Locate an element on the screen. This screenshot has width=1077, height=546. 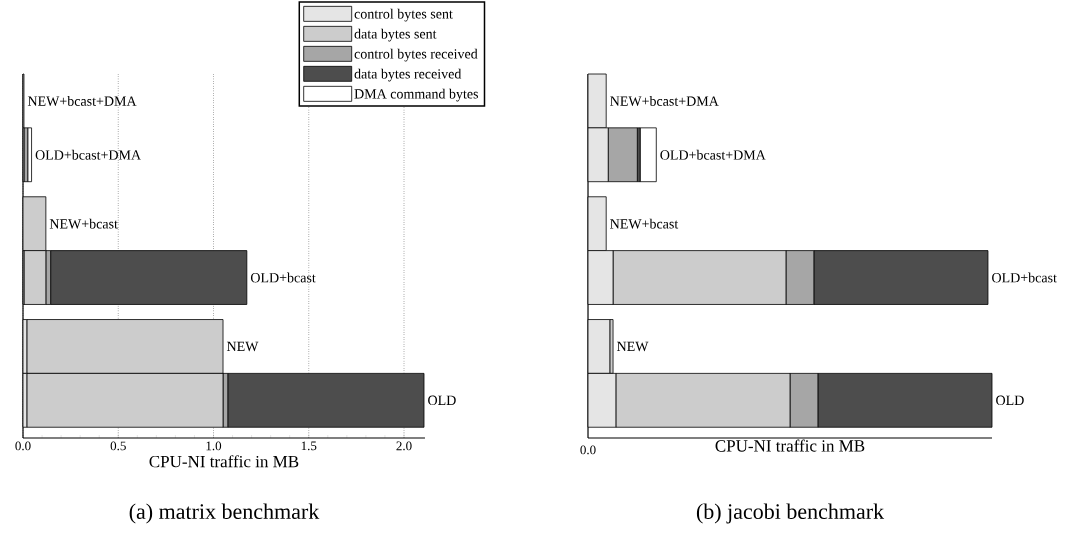
legend-label: DMA command bytes is located at coordinates (416, 95).